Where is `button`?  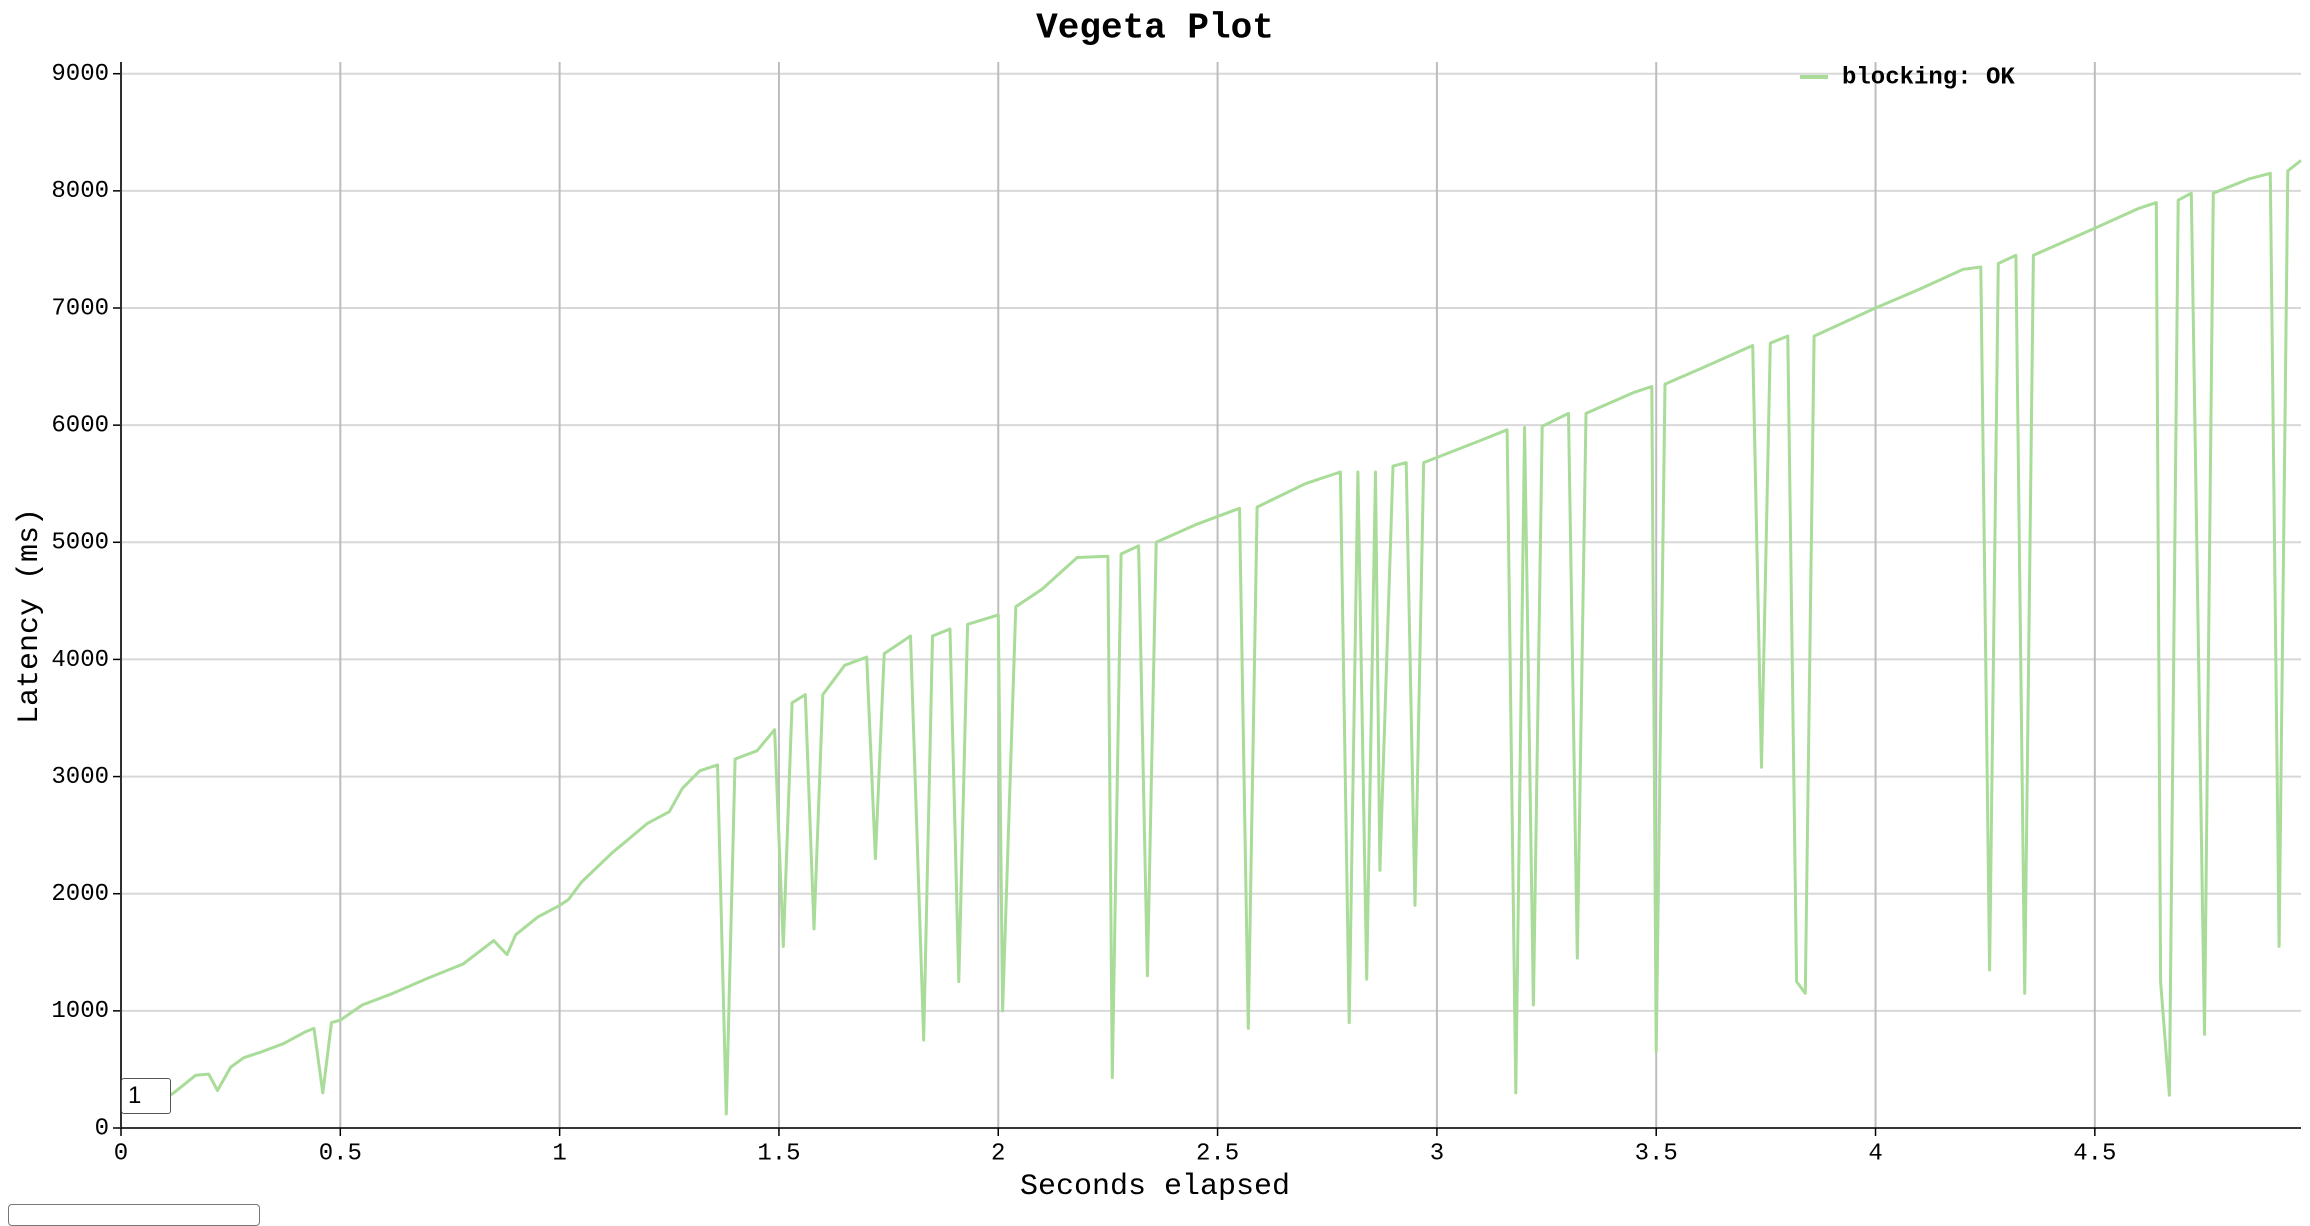 button is located at coordinates (134, 1215).